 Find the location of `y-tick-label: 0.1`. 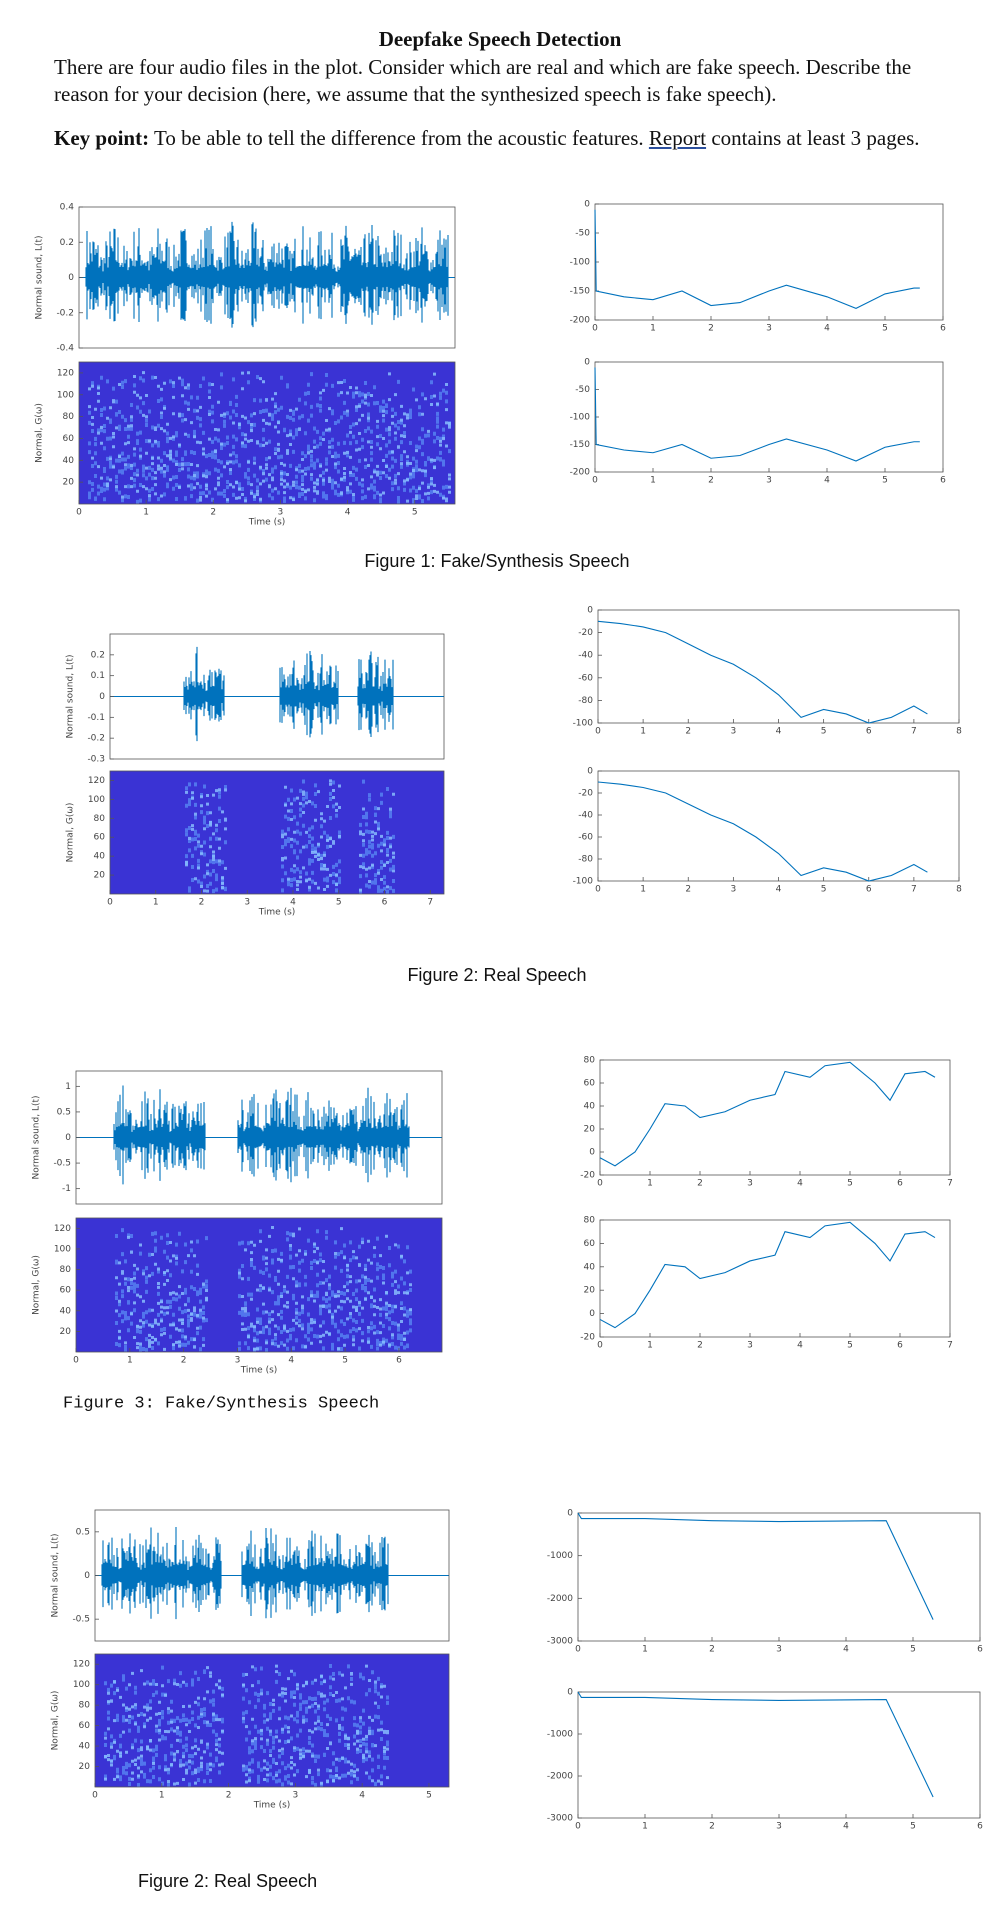

y-tick-label: 0.1 is located at coordinates (98, 676).